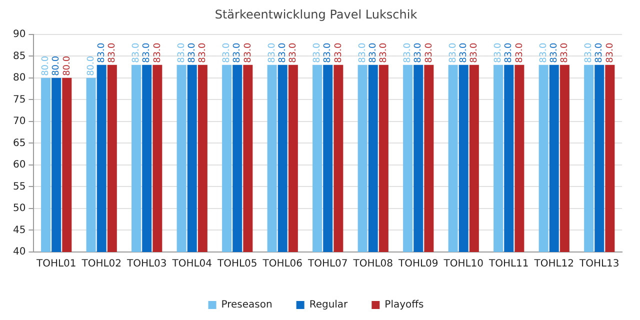 This screenshot has width=640, height=320. What do you see at coordinates (19, 186) in the screenshot?
I see `y-tick-label: 55` at bounding box center [19, 186].